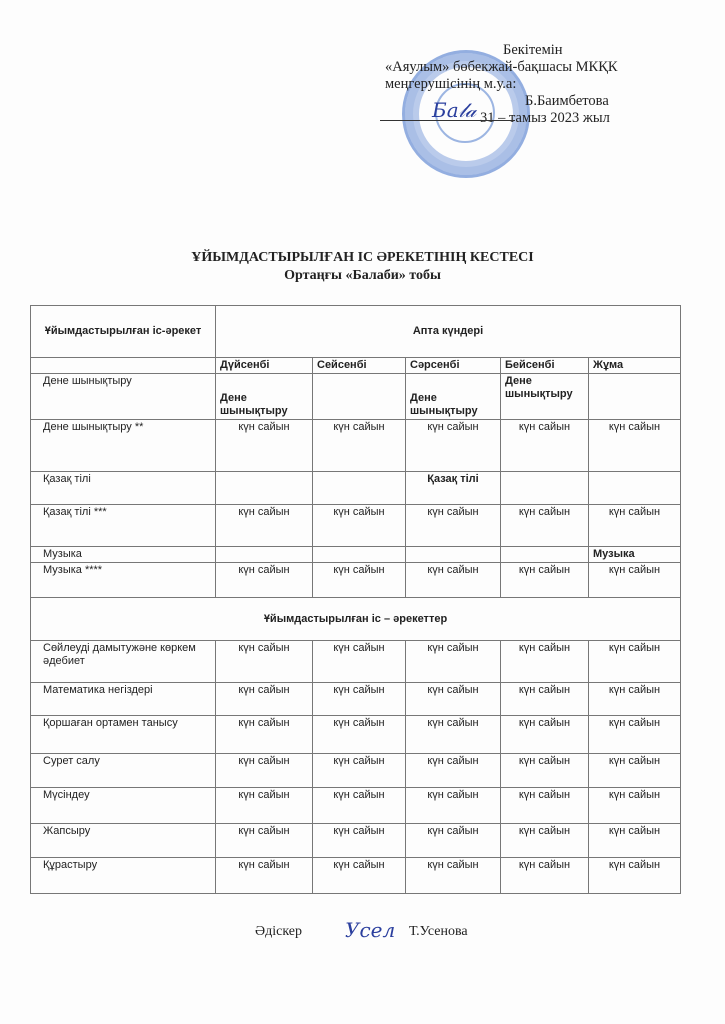 The height and width of the screenshot is (1024, 725). What do you see at coordinates (123, 488) in the screenshot?
I see `activity-label: Қазақ тілі` at bounding box center [123, 488].